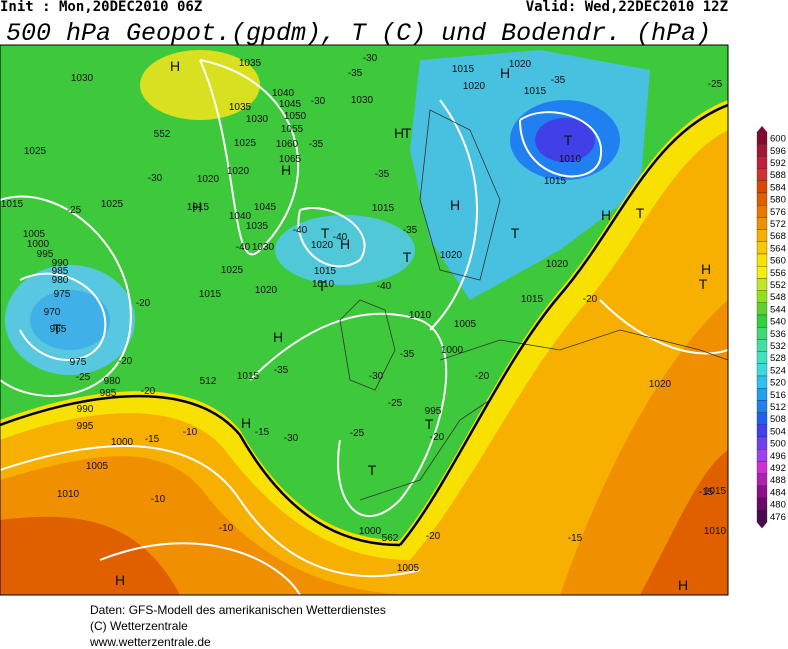 The width and height of the screenshot is (788, 649). I want to click on geopotential-label: 512, so click(208, 381).